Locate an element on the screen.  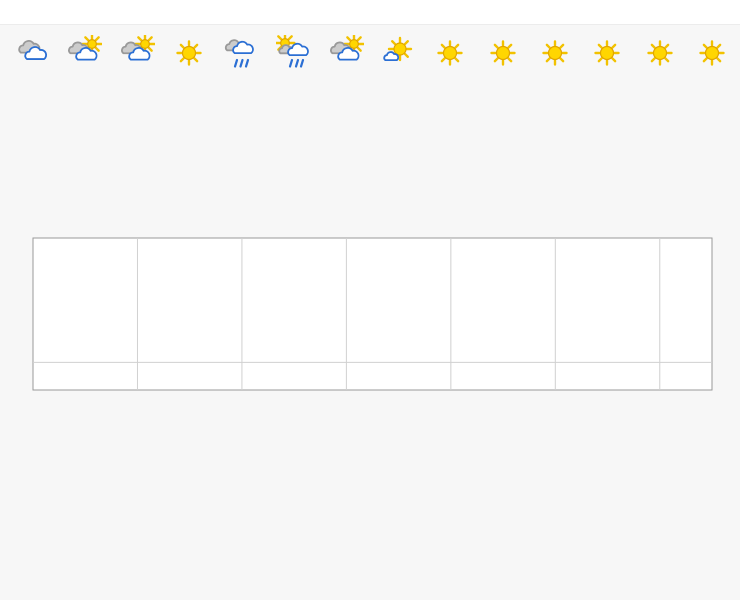
mostly-sunny-icon is located at coordinates (398, 53).